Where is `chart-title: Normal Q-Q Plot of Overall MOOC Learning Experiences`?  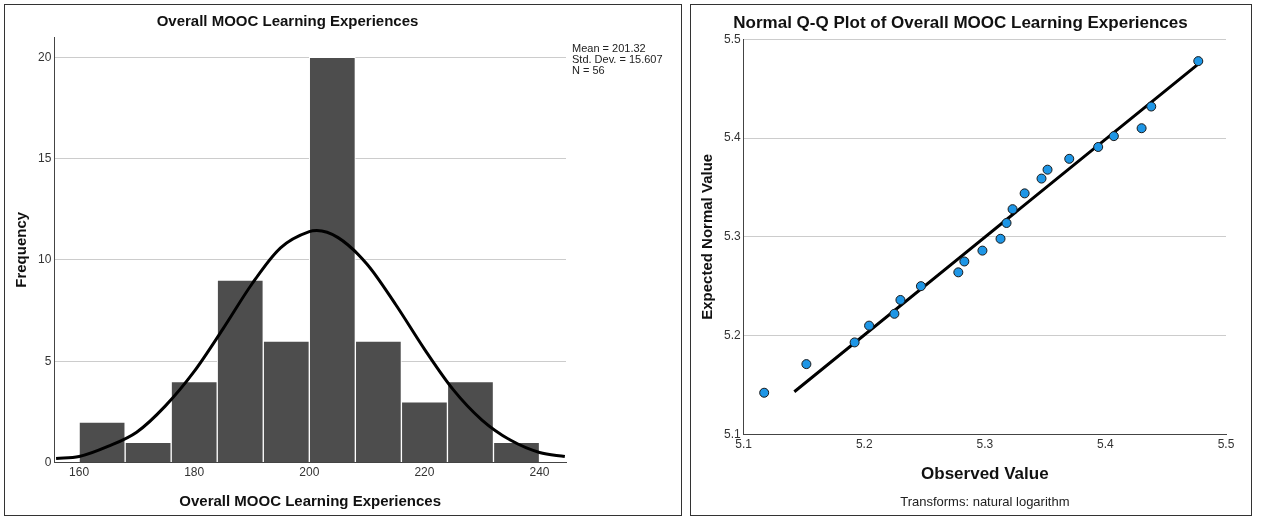
chart-title: Normal Q-Q Plot of Overall MOOC Learning Experiences is located at coordinates (960, 22).